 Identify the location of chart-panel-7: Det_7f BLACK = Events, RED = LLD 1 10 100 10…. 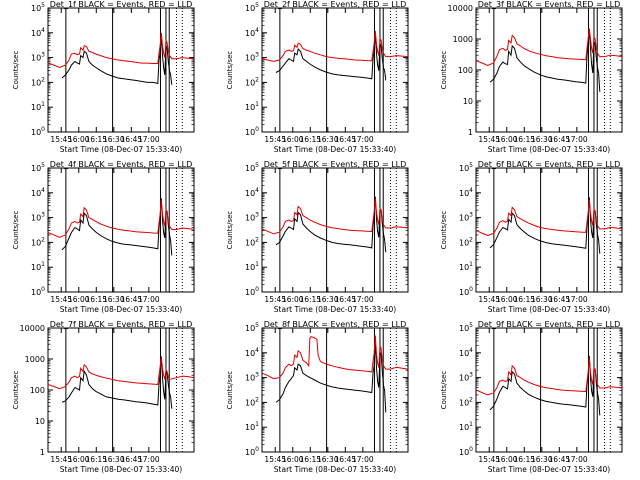
(103, 397).